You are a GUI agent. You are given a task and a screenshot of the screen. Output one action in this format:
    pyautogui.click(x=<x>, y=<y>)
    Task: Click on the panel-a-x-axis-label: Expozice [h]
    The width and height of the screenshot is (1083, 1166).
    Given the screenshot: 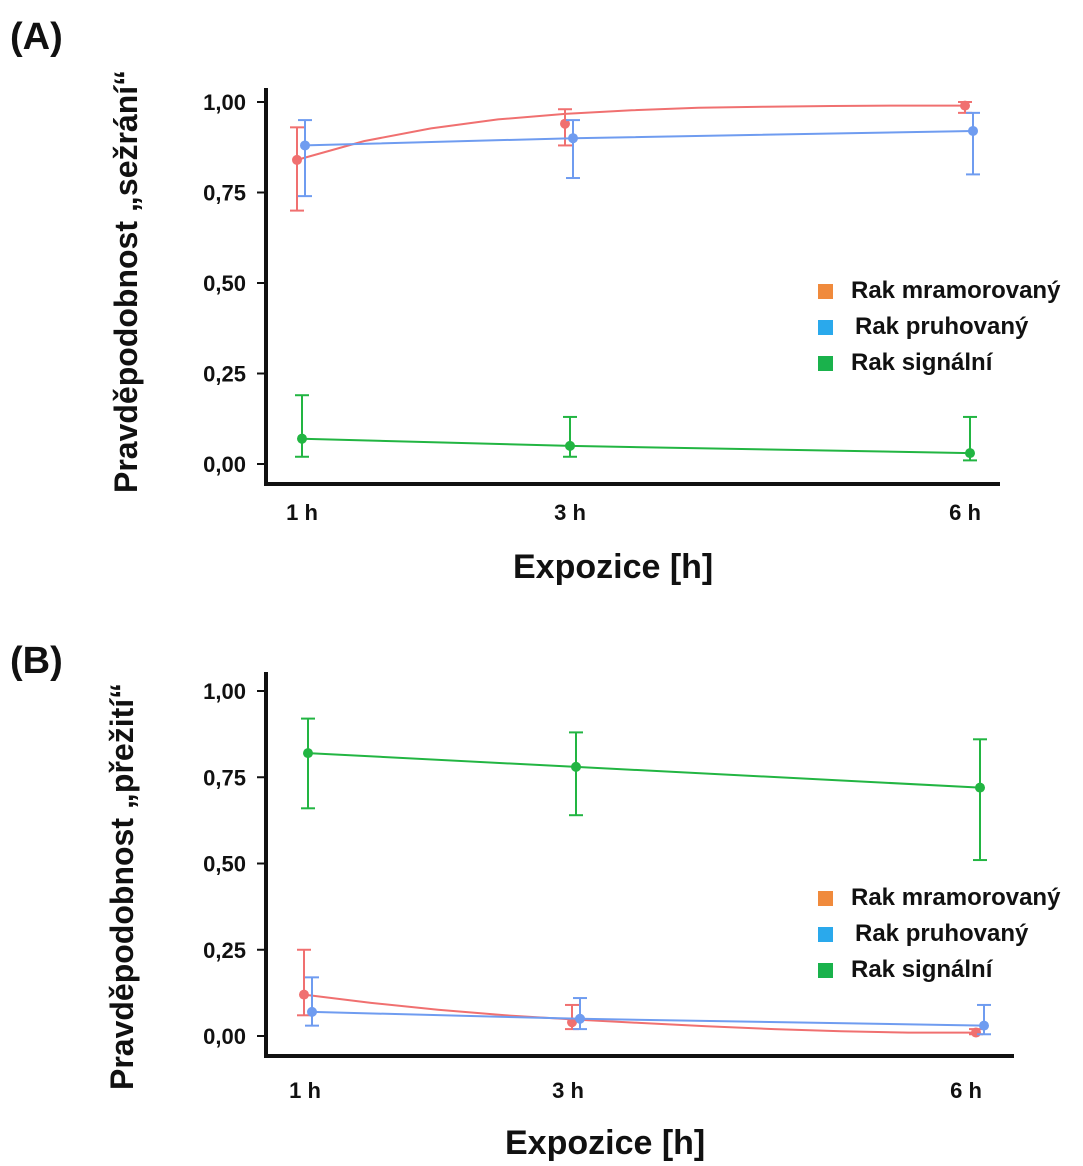 What is the action you would take?
    pyautogui.click(x=613, y=567)
    